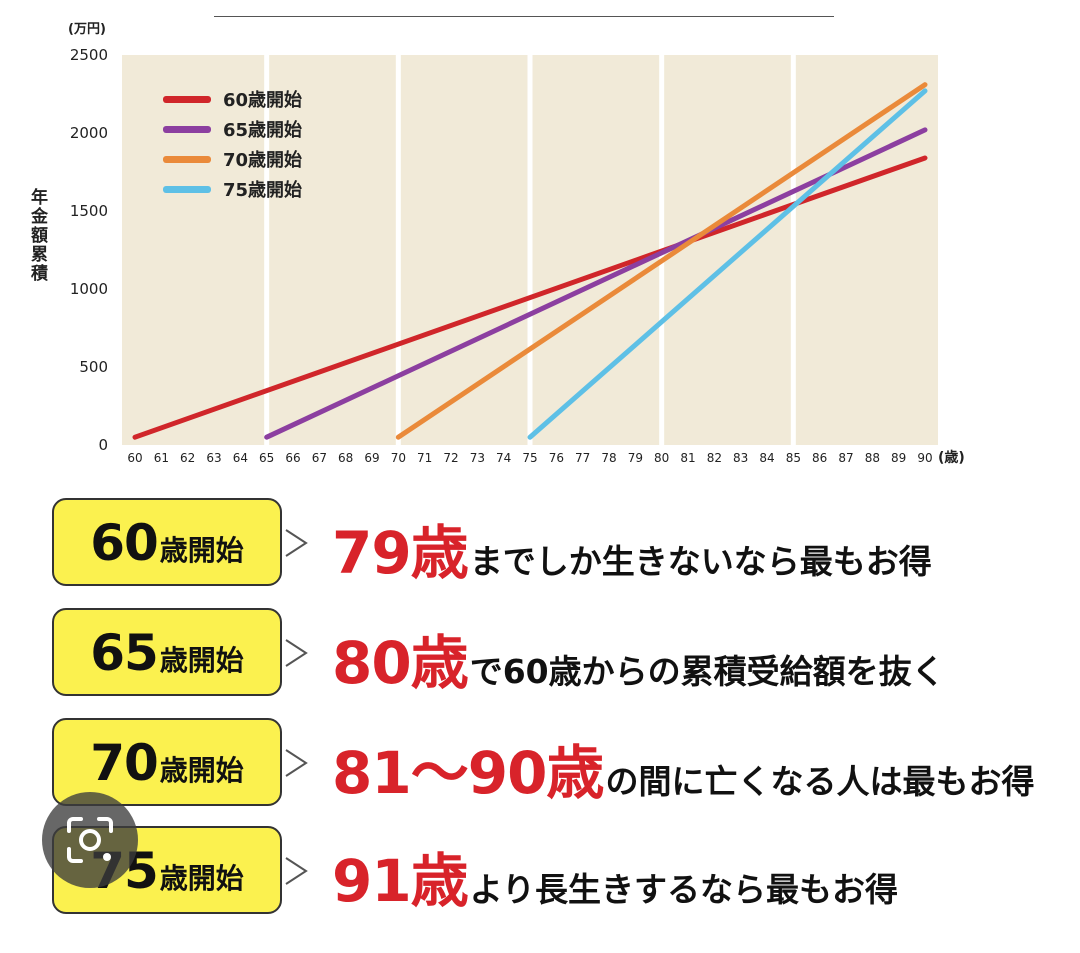 This screenshot has height=953, width=1080. Describe the element at coordinates (872, 458) in the screenshot. I see `x-tick-label: 88` at that location.